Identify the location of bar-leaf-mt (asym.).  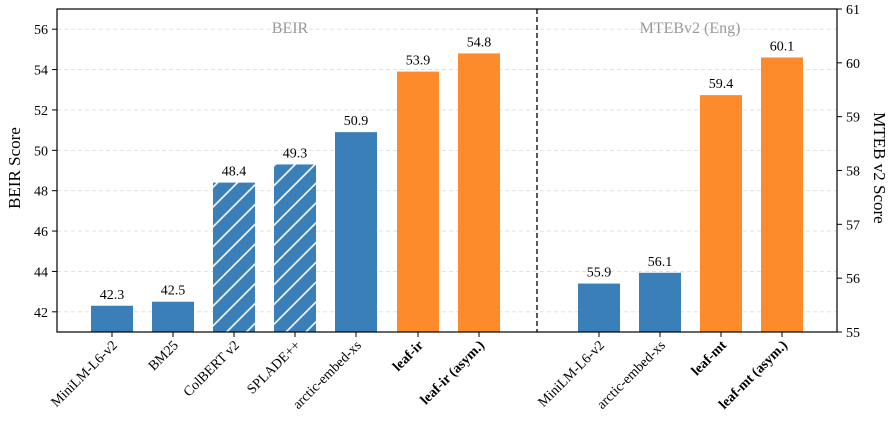
(782, 194).